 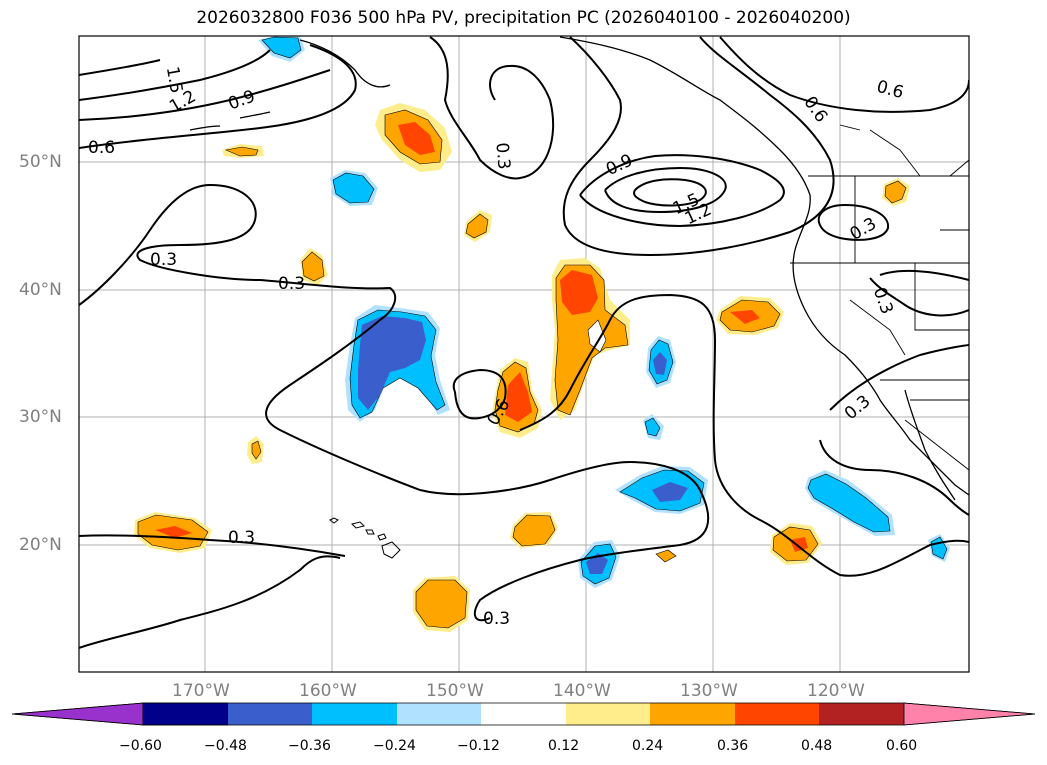 I want to click on lon-label-130w: 130°W, so click(x=709, y=691).